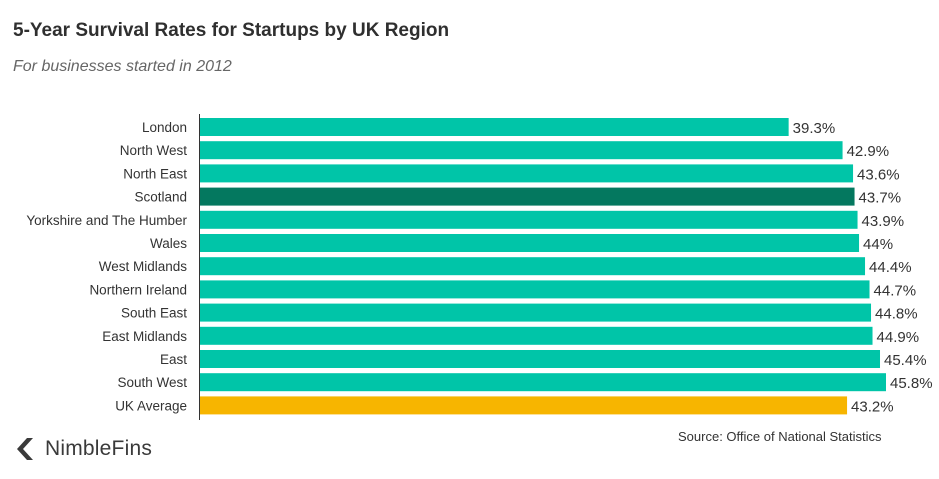 The image size is (939, 479). What do you see at coordinates (533, 266) in the screenshot?
I see `bar-west-midlands` at bounding box center [533, 266].